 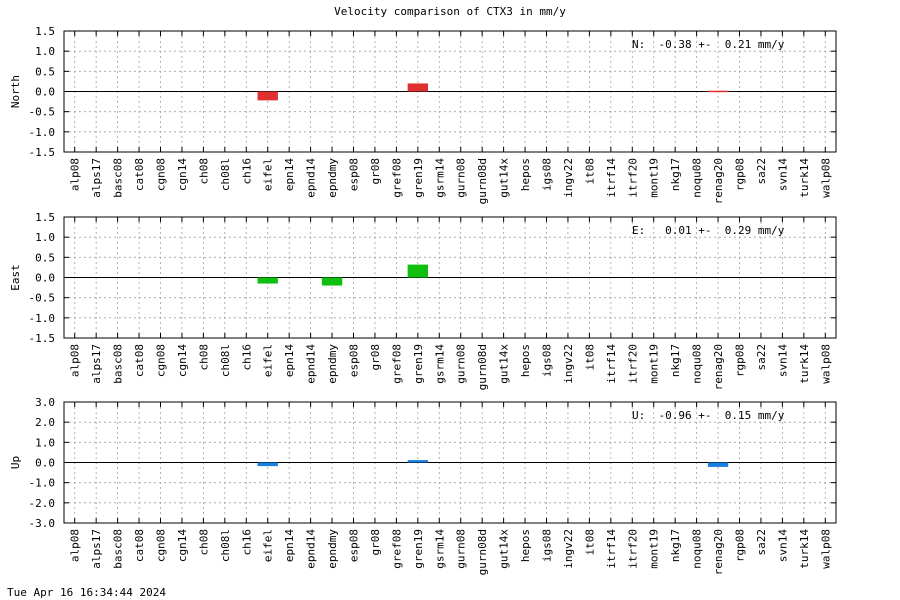 What do you see at coordinates (718, 464) in the screenshot?
I see `bar-renag20` at bounding box center [718, 464].